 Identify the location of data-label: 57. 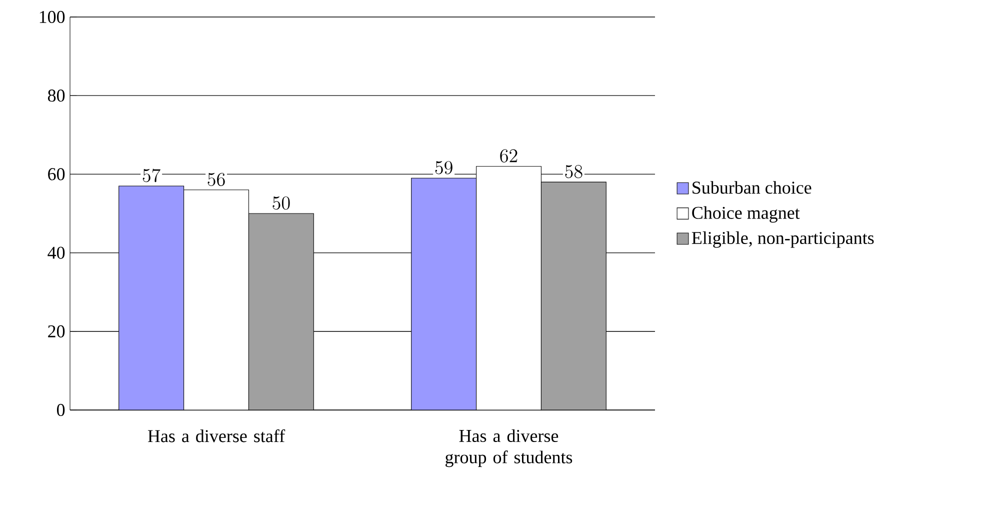
(151, 175).